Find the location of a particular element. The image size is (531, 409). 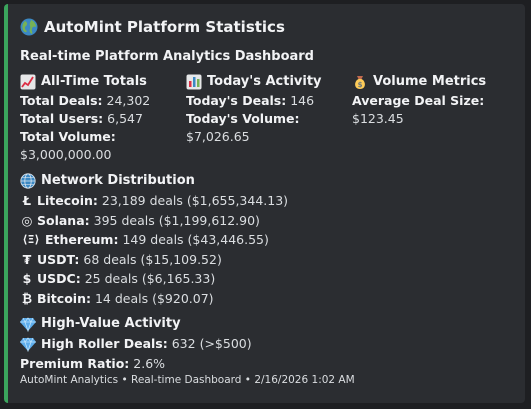

total-volume-line: Total Volume: is located at coordinates (104, 137).